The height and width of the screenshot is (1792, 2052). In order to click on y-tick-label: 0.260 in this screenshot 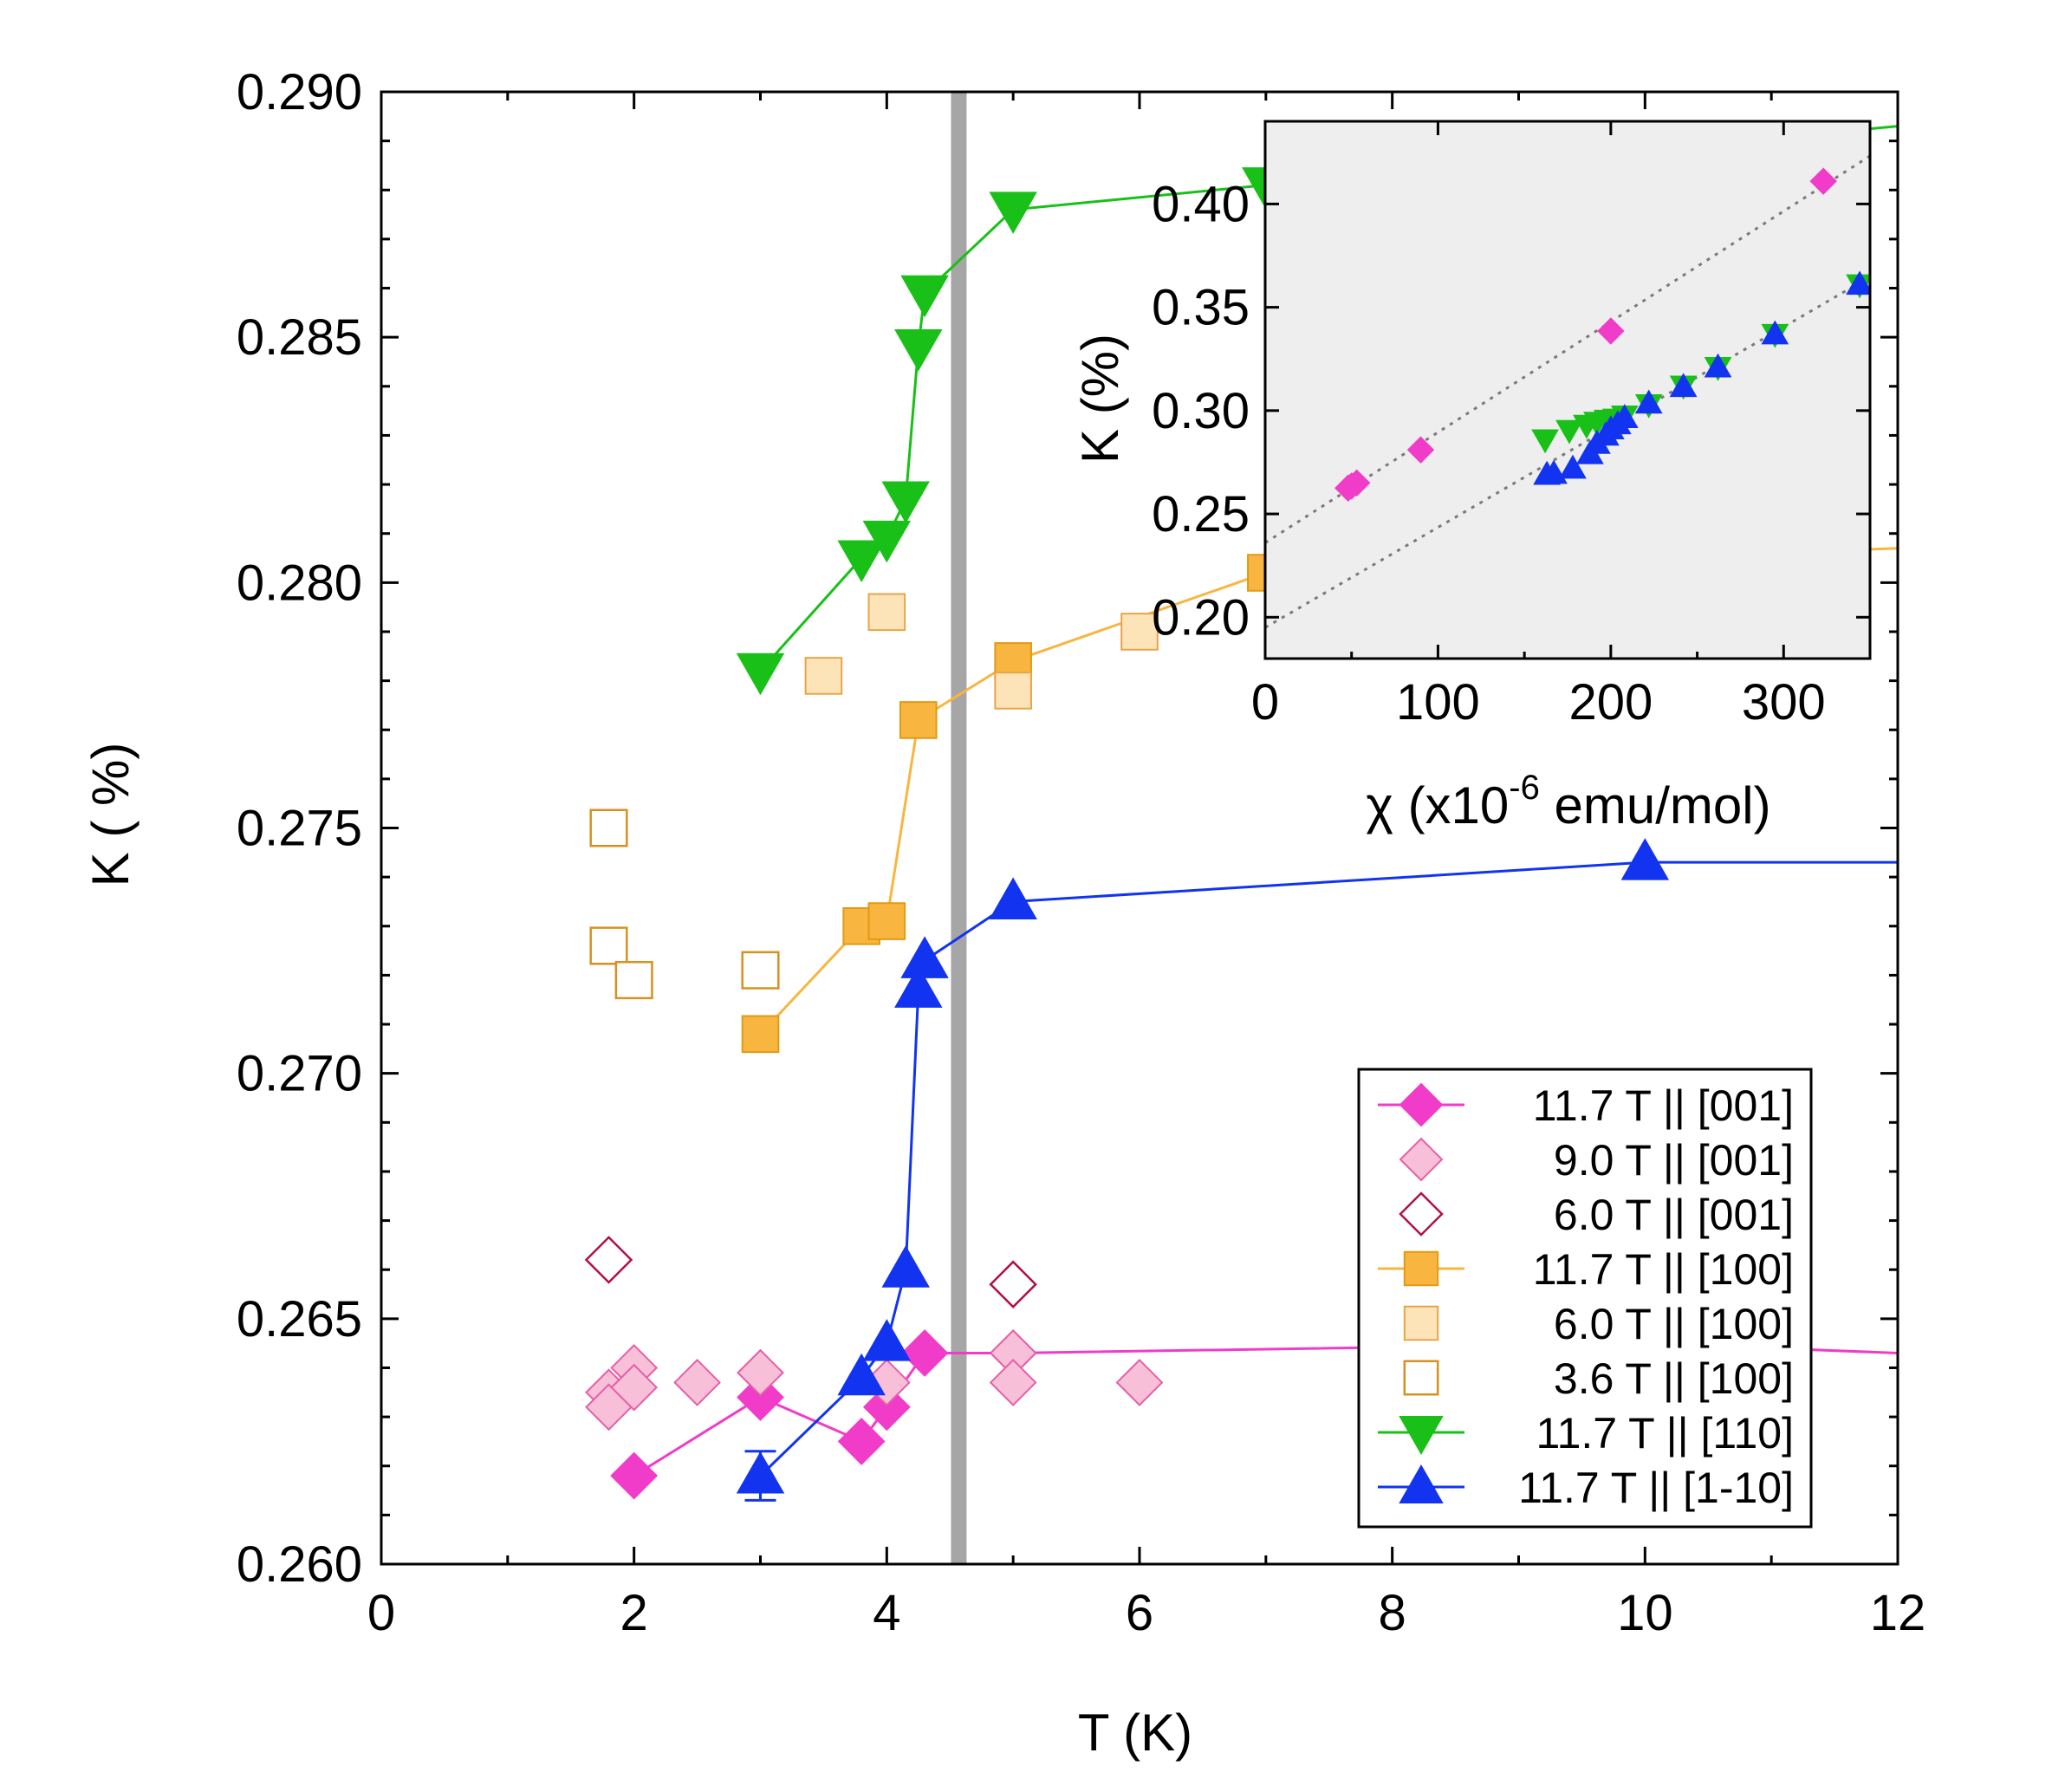, I will do `click(299, 1564)`.